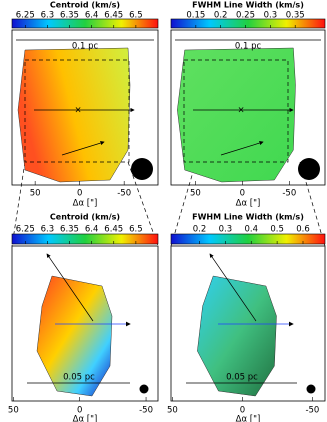  I want to click on colorbar-tick-label: 0.15, so click(195, 16).